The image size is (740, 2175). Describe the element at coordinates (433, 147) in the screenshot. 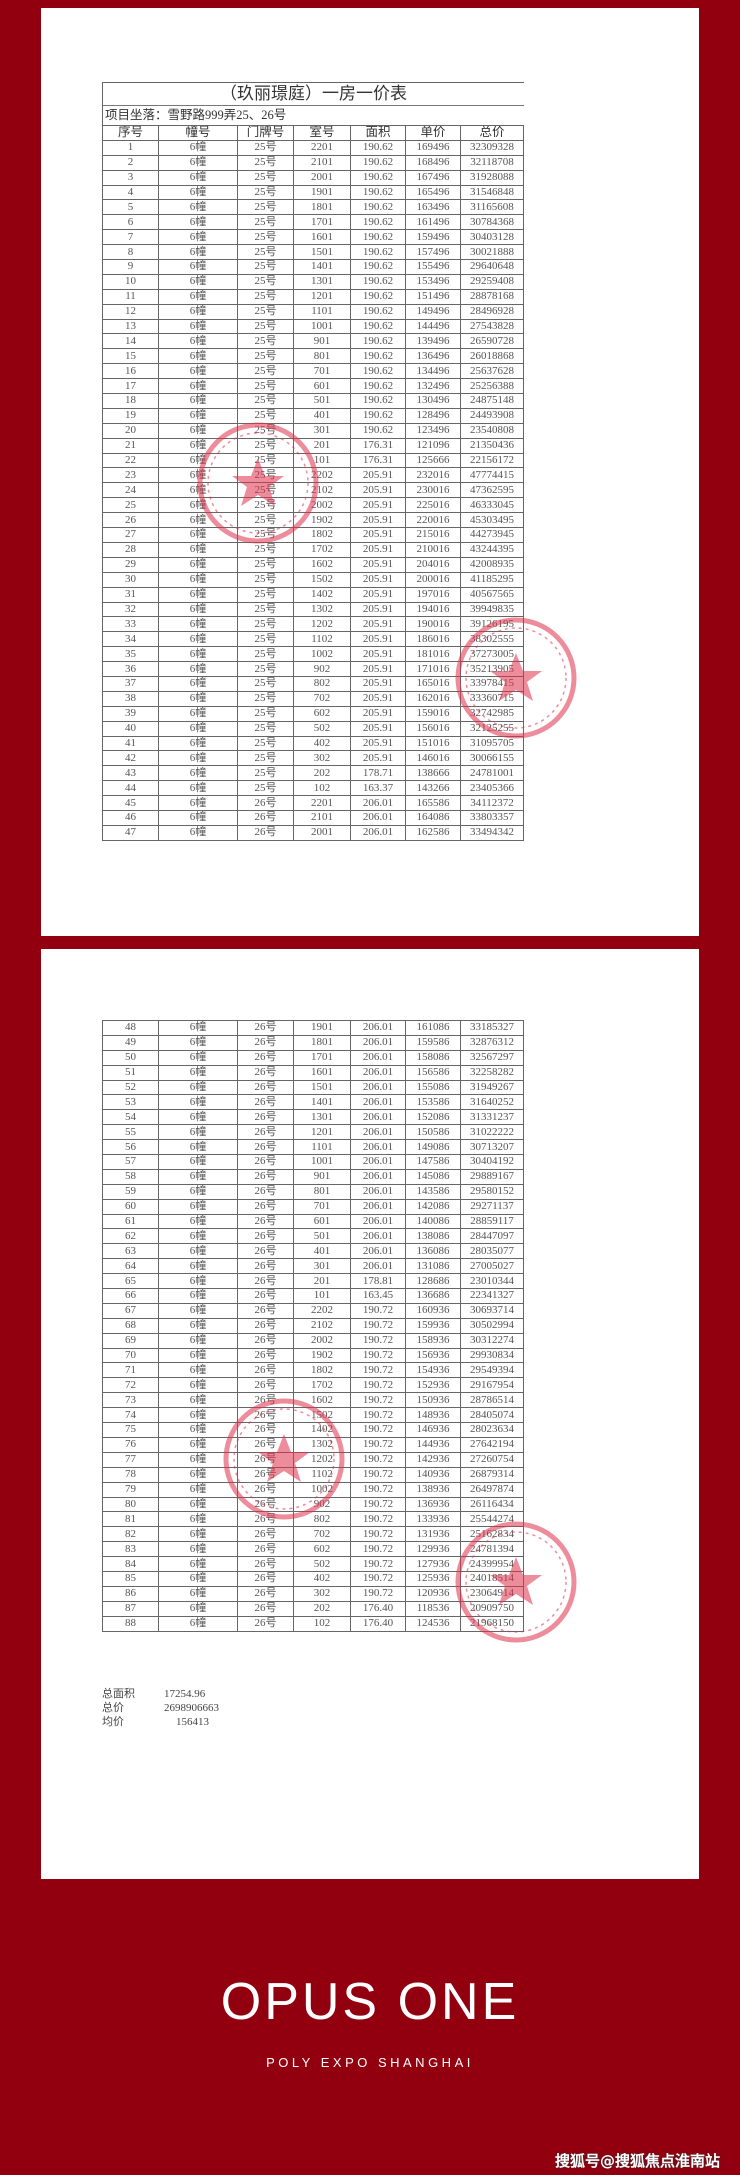

I see `cell-unit-price: 169496` at that location.